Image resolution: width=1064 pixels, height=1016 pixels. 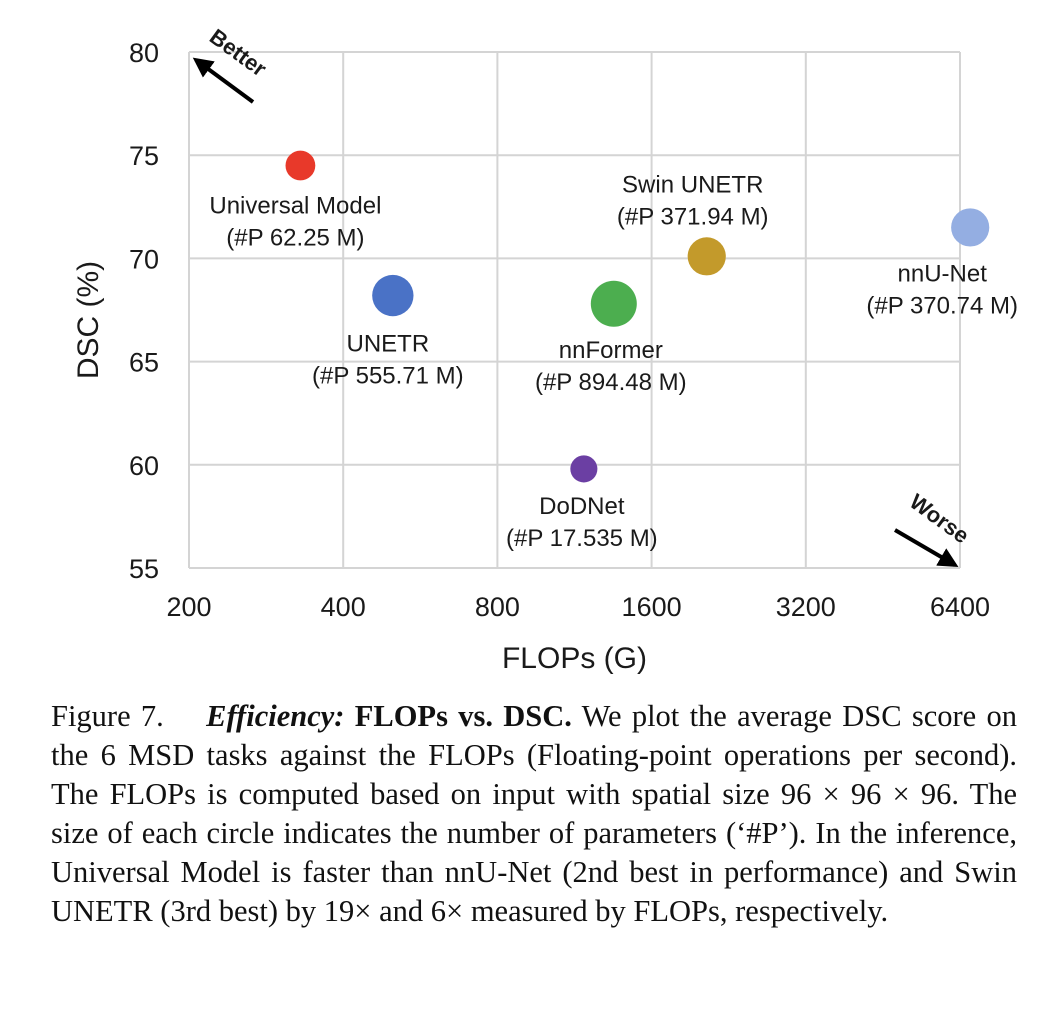 I want to click on bubble-swin-unetr, so click(x=706, y=256).